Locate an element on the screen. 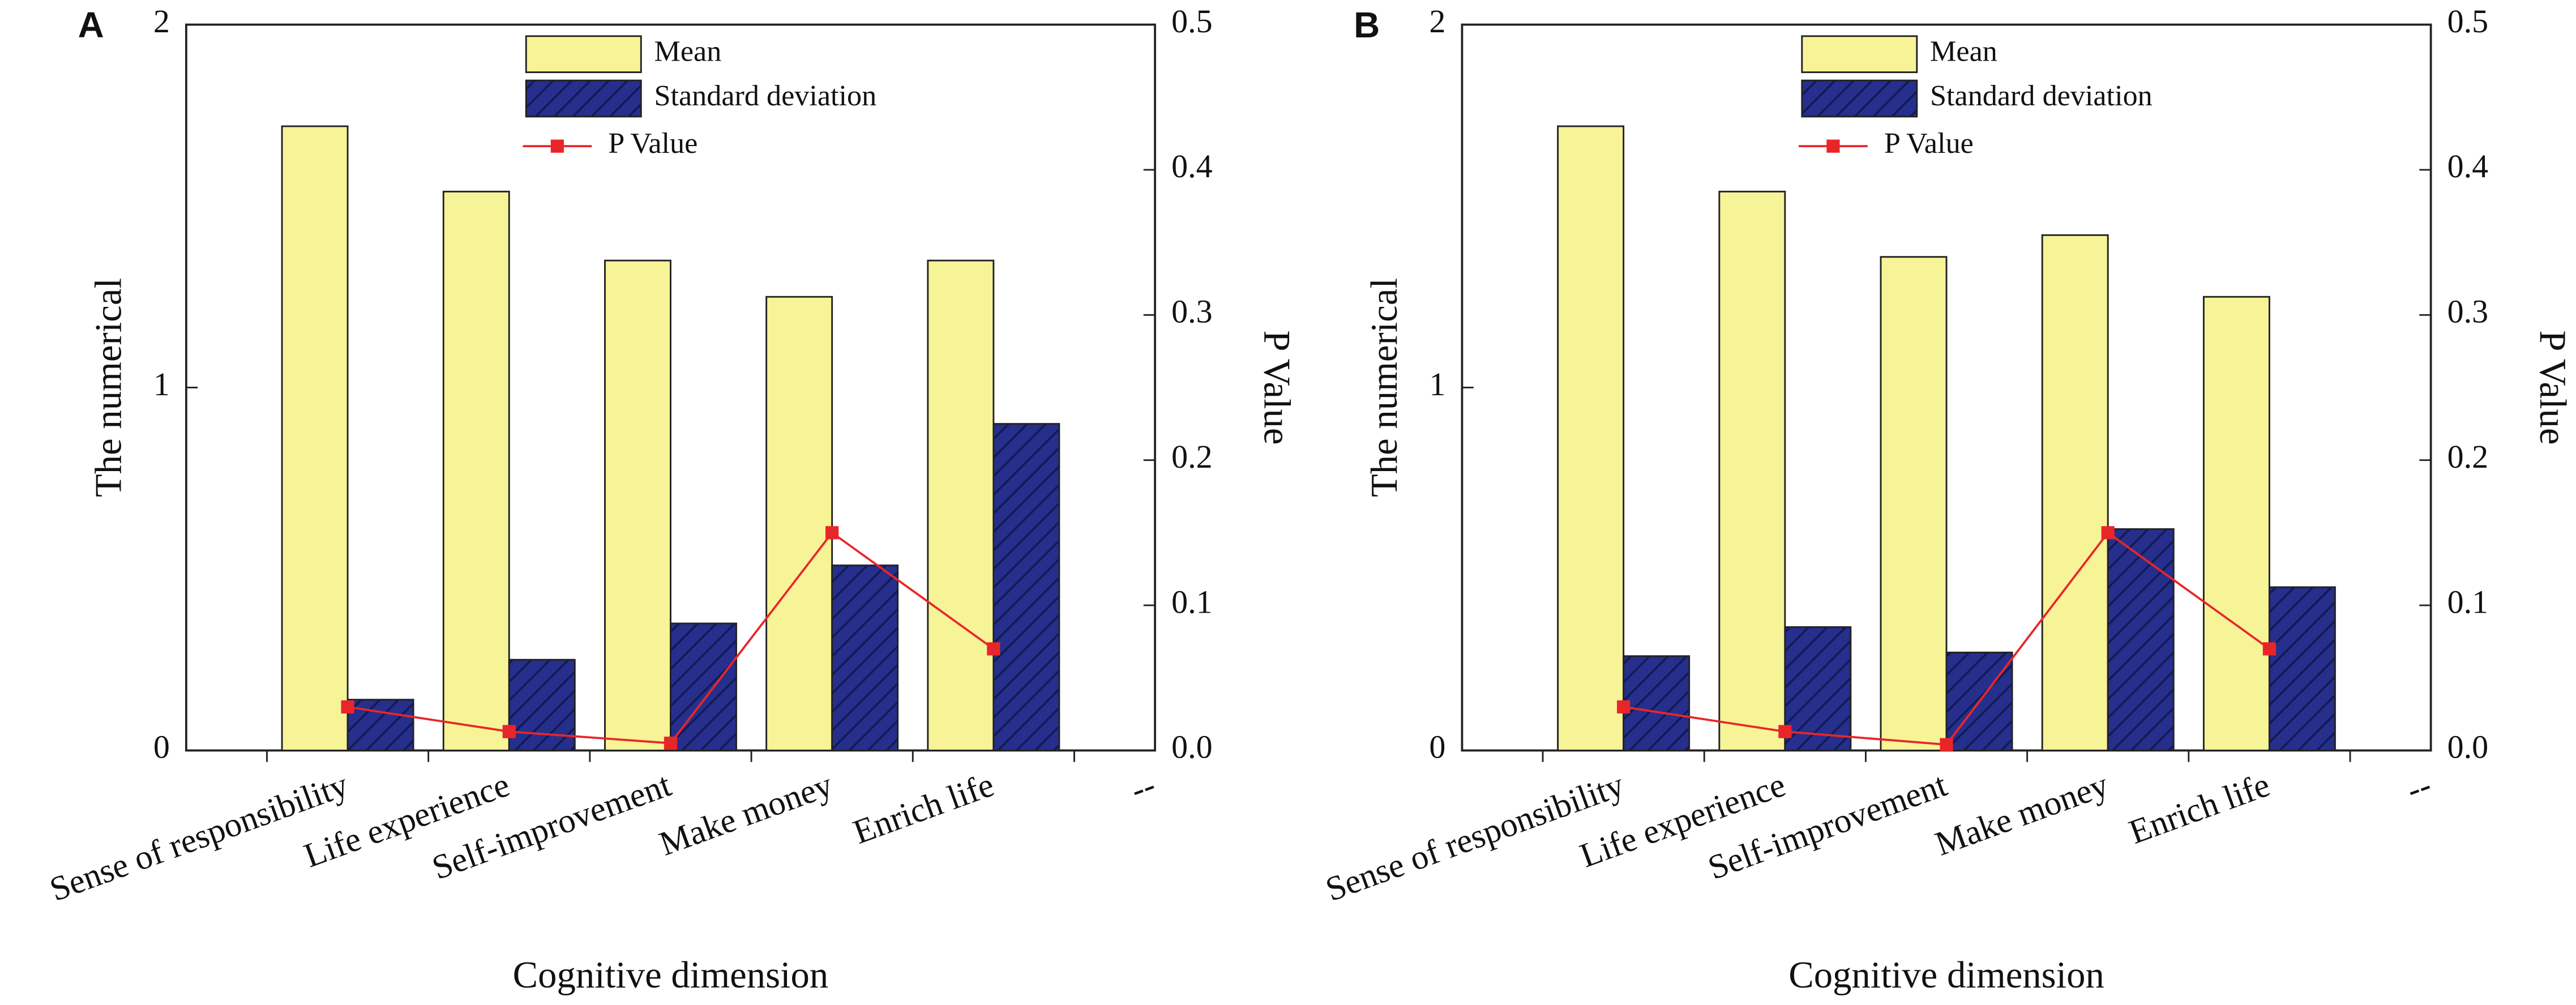  panel-label: A is located at coordinates (91, 25).